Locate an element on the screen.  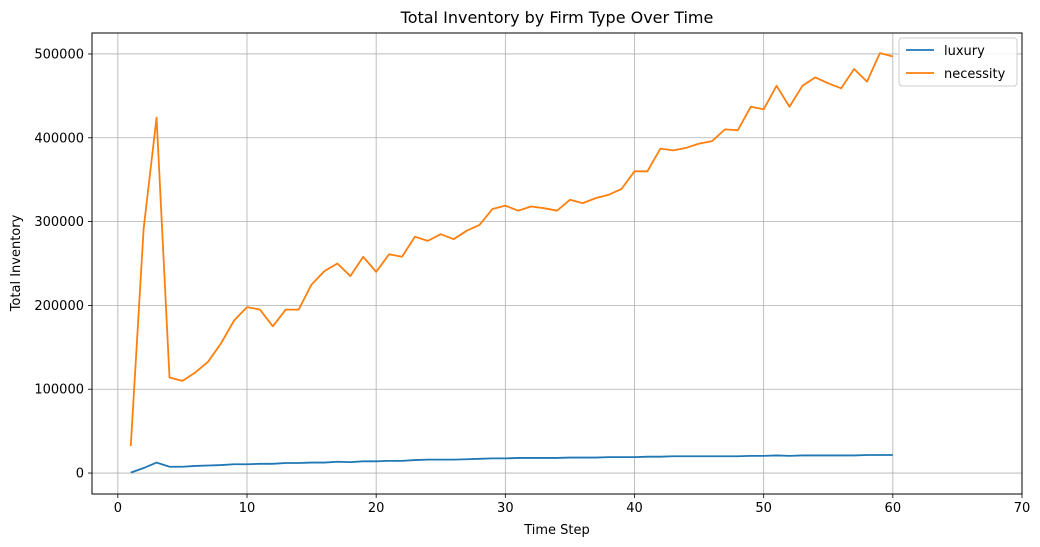
x-tick-label: 20 is located at coordinates (376, 508).